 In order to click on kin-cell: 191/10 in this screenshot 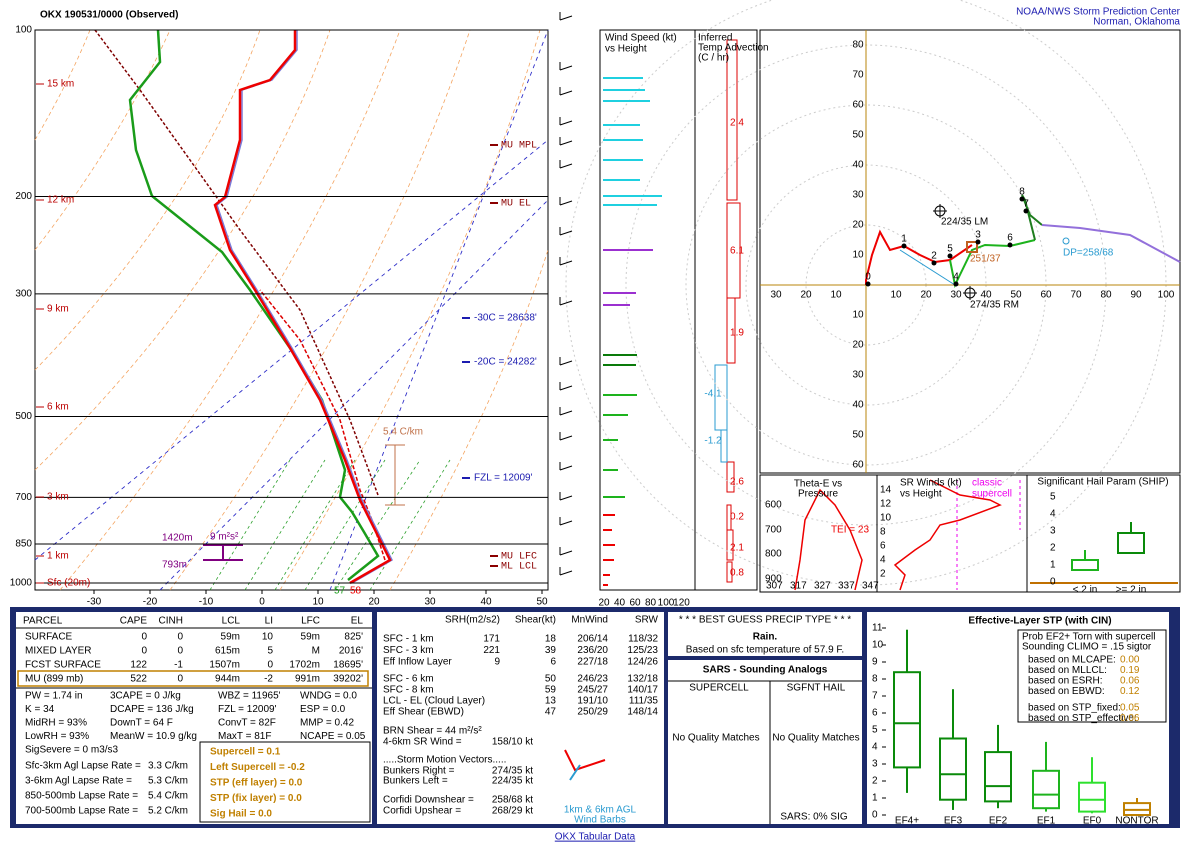, I will do `click(592, 701)`.